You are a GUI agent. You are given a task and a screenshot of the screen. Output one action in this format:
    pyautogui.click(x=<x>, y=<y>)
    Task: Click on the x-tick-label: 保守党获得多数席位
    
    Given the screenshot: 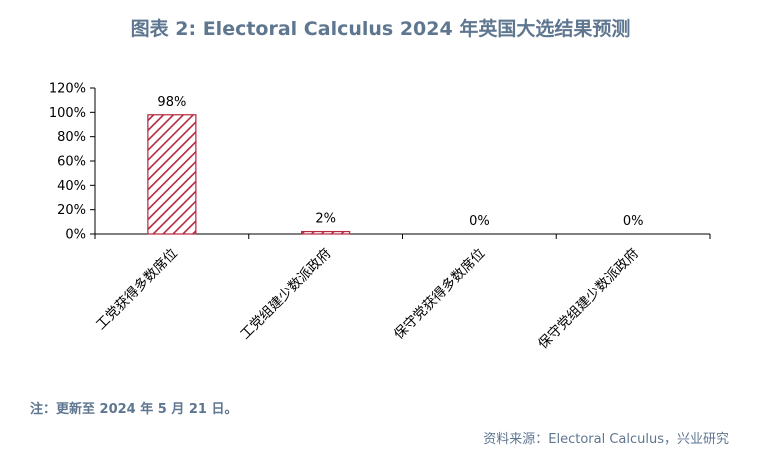 What is the action you would take?
    pyautogui.click(x=439, y=294)
    